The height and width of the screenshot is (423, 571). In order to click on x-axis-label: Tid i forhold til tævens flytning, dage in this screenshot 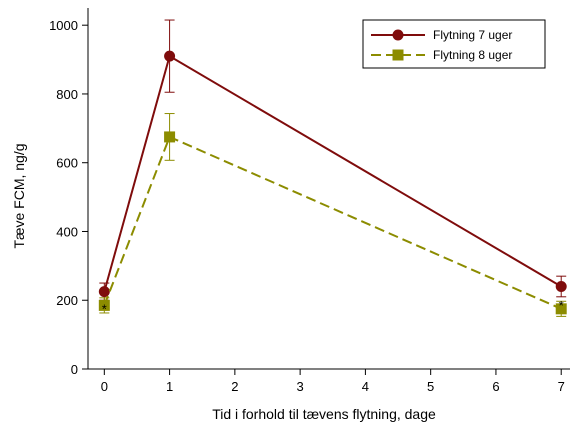, I will do `click(324, 414)`.